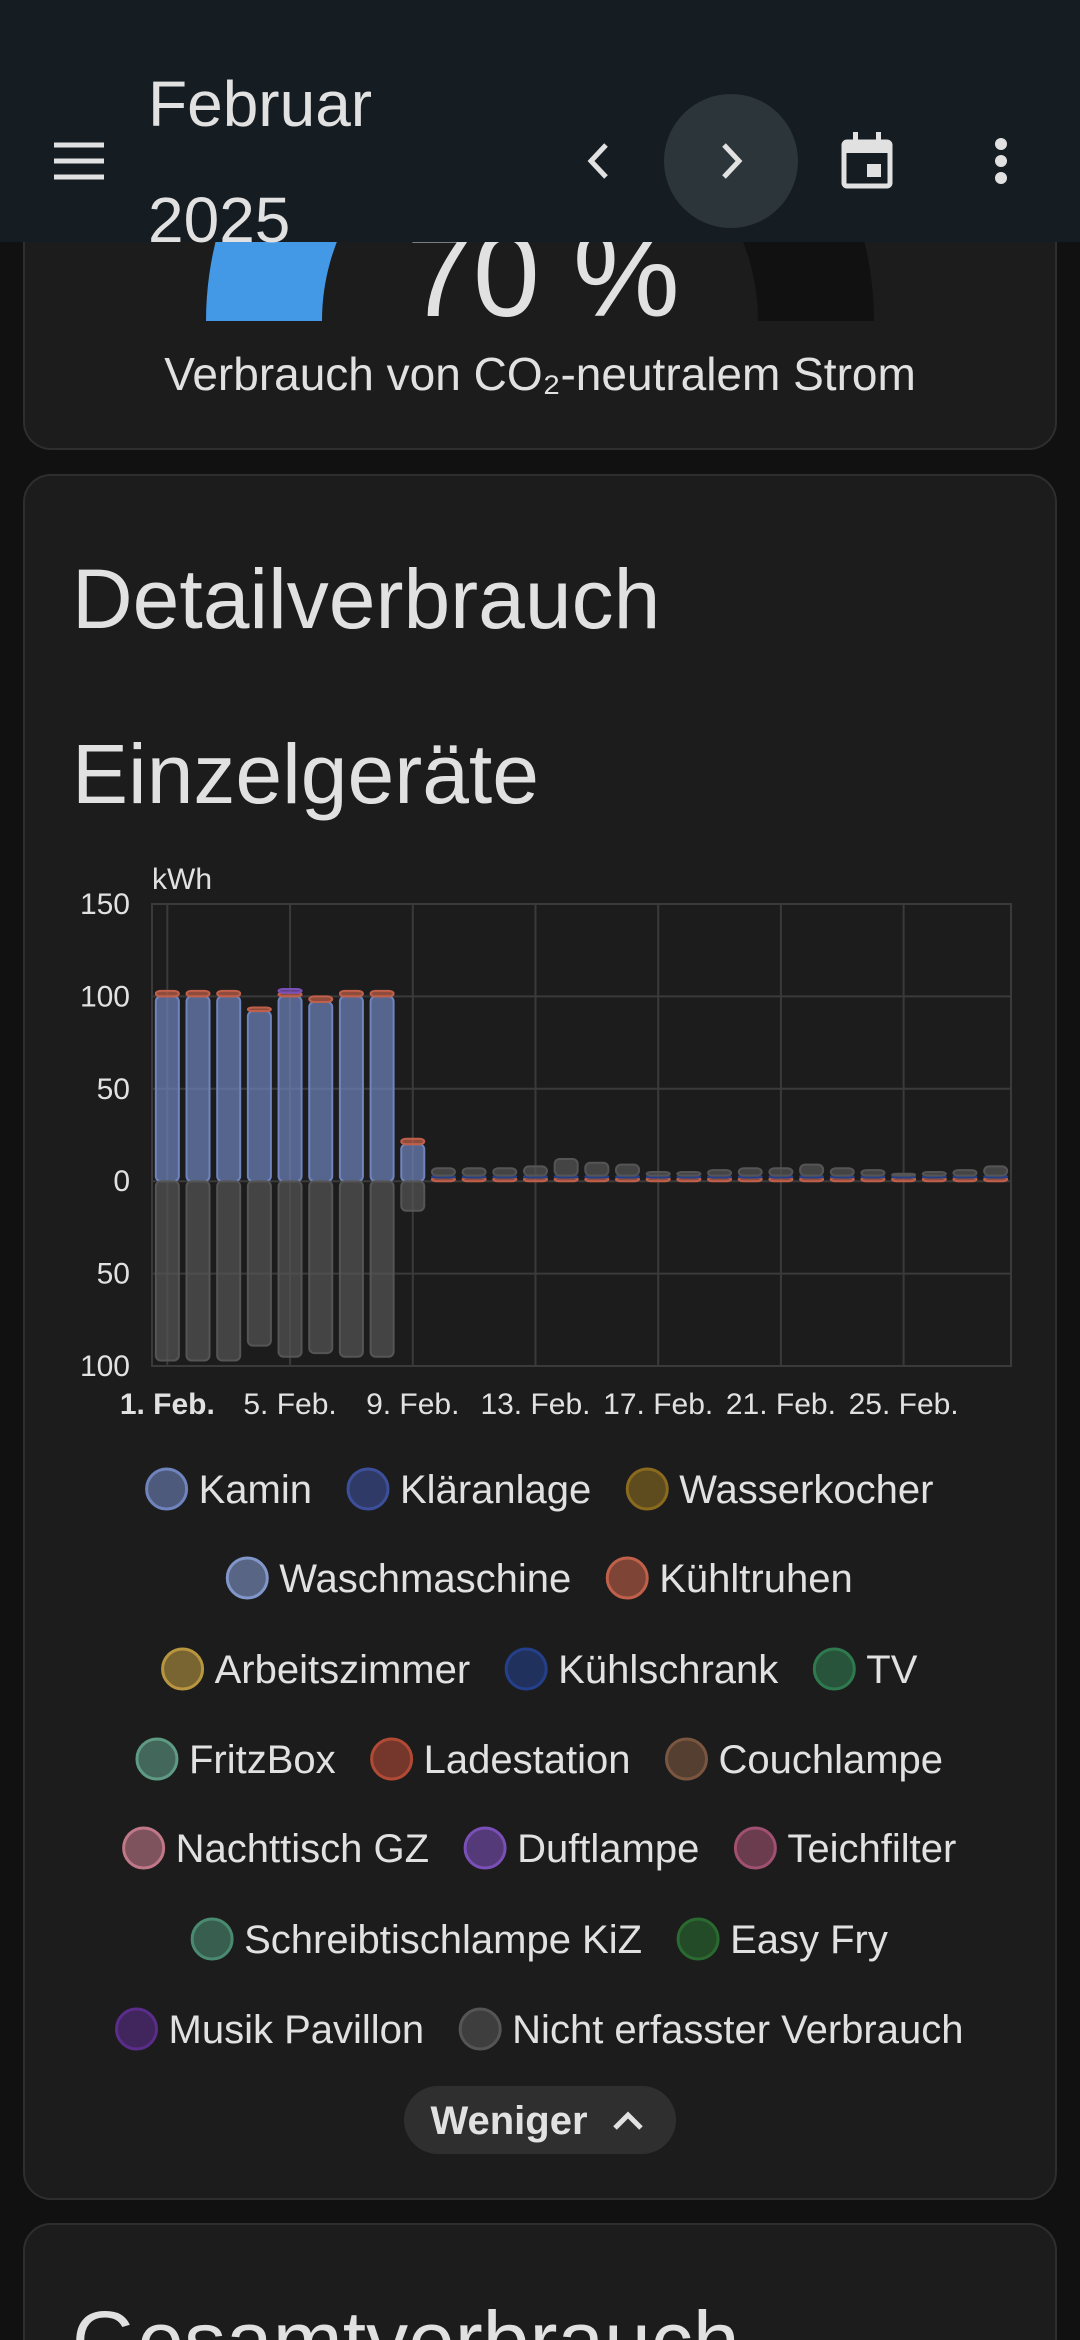 The height and width of the screenshot is (2340, 1080). Describe the element at coordinates (182, 879) in the screenshot. I see `y-axis-label: kWh` at that location.